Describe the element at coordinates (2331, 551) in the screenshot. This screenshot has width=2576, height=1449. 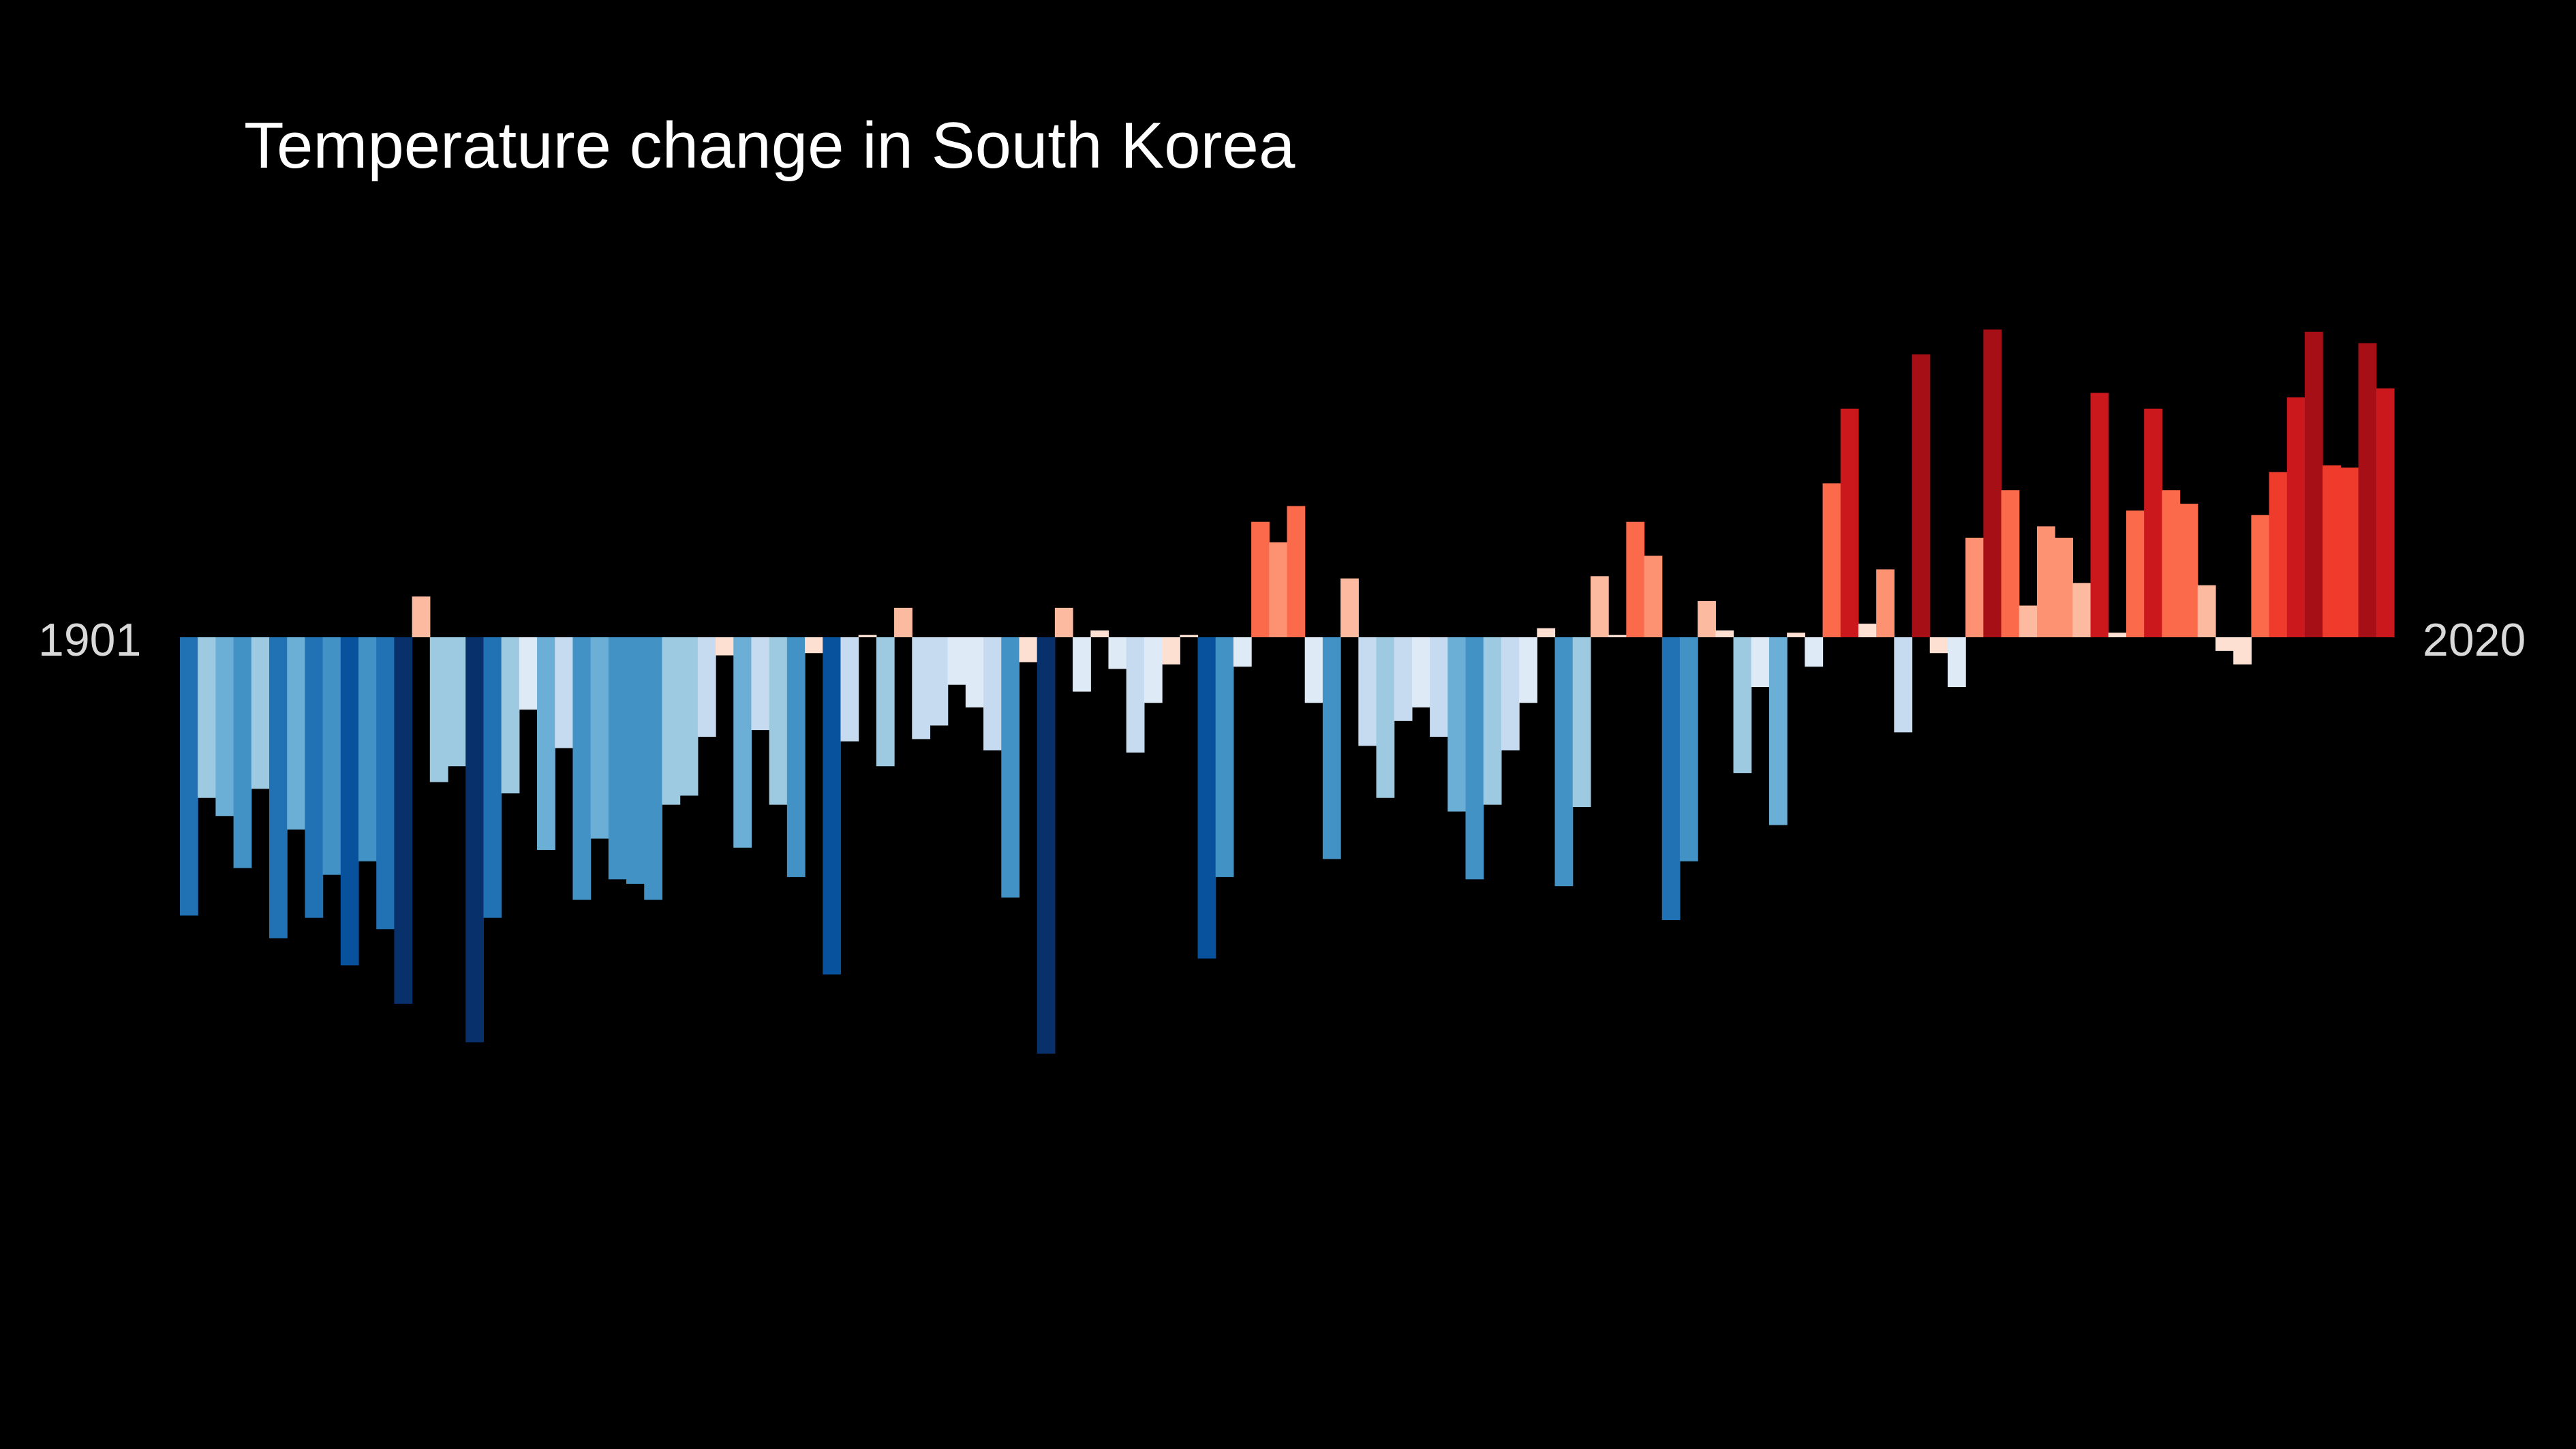
I see `bar-year-2021` at that location.